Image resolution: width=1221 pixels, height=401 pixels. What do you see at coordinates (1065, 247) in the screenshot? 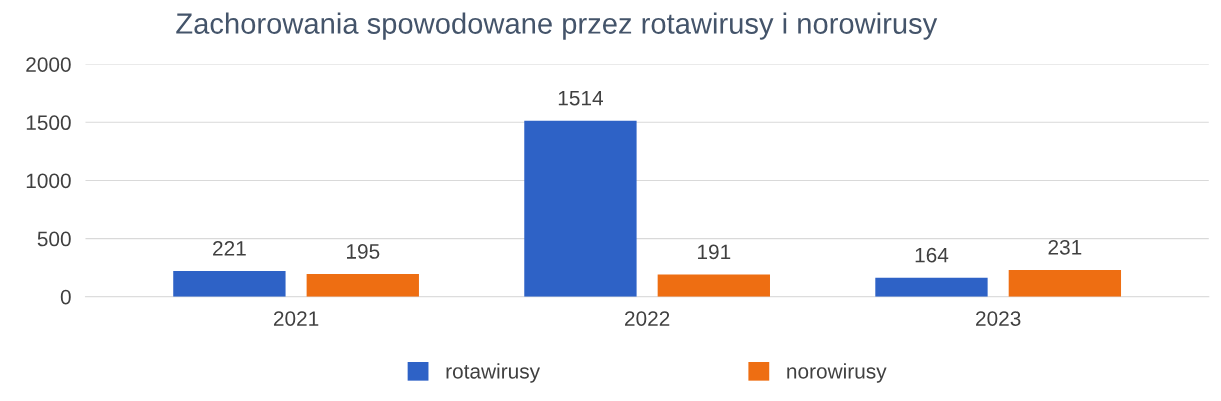
I see `data-label: 231` at bounding box center [1065, 247].